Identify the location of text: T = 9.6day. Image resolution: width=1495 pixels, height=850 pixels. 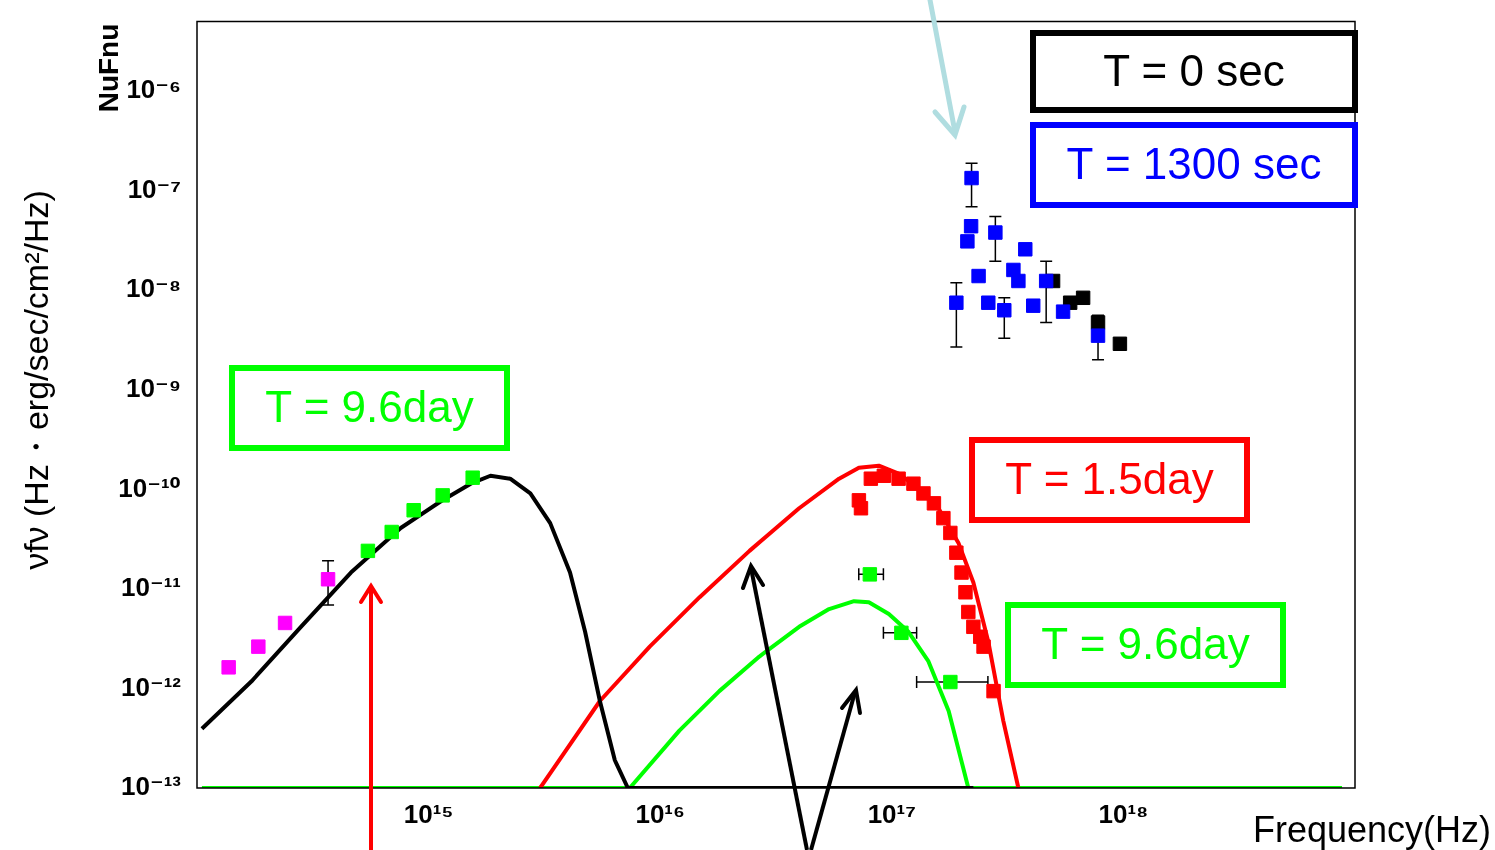
(1145, 644).